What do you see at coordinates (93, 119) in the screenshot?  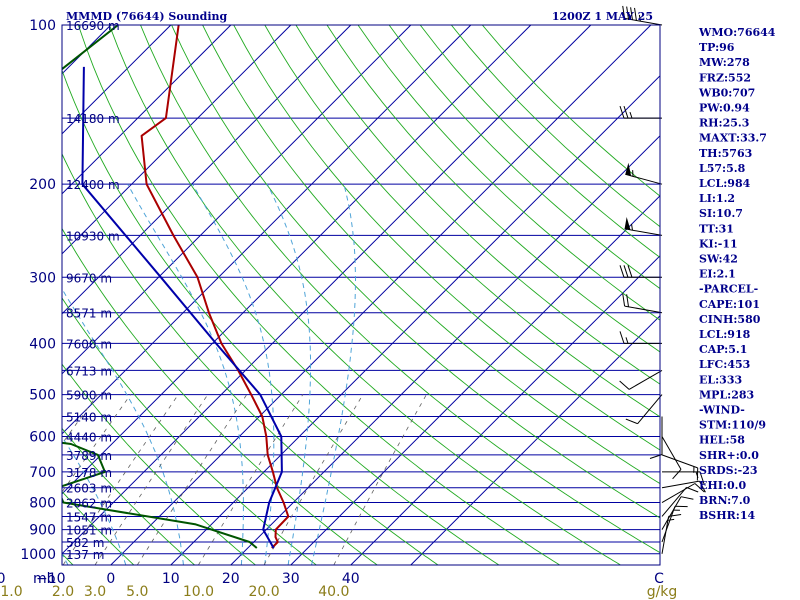 I see `height-label: 14180 m` at bounding box center [93, 119].